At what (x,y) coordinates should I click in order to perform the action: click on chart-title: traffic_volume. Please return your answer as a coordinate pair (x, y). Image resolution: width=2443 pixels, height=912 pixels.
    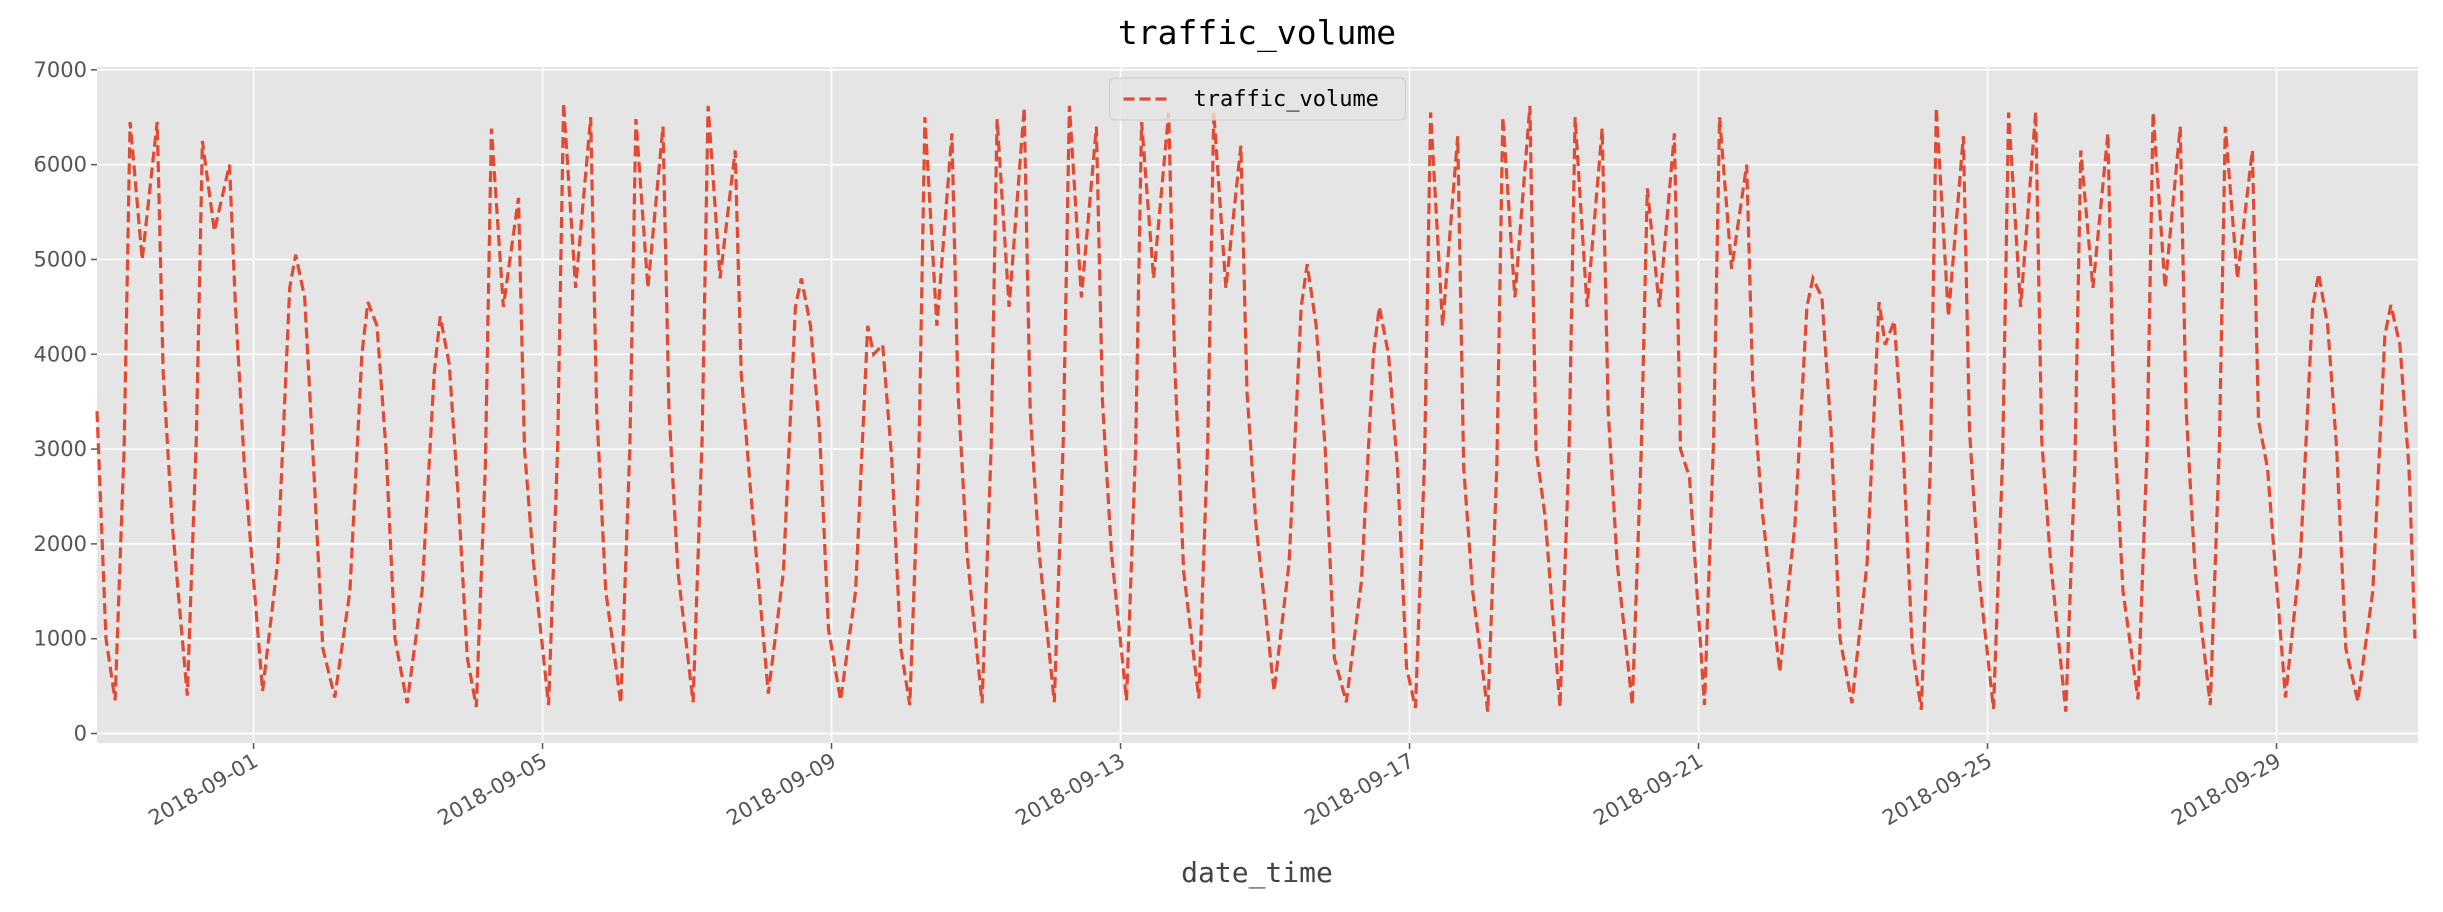
    Looking at the image, I should click on (1257, 33).